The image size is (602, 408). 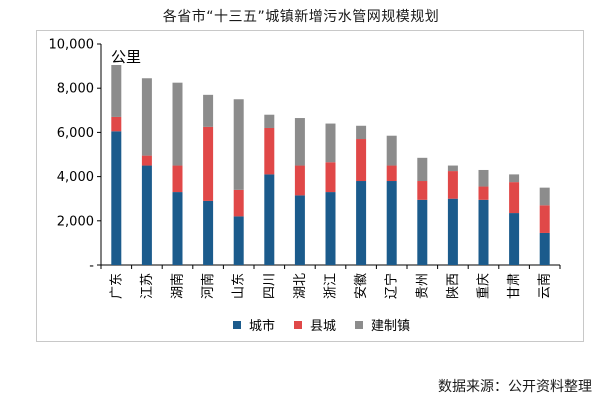 I want to click on x-tick-label: 陕西, so click(x=453, y=286).